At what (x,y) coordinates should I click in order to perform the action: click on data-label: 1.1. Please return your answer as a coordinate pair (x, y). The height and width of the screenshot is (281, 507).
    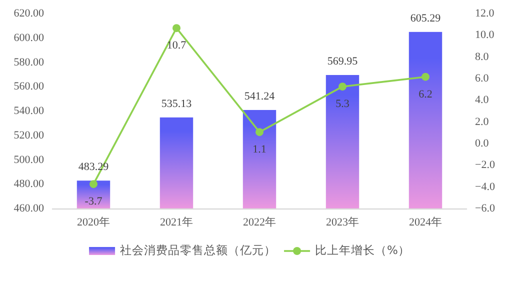
    Looking at the image, I should click on (259, 150).